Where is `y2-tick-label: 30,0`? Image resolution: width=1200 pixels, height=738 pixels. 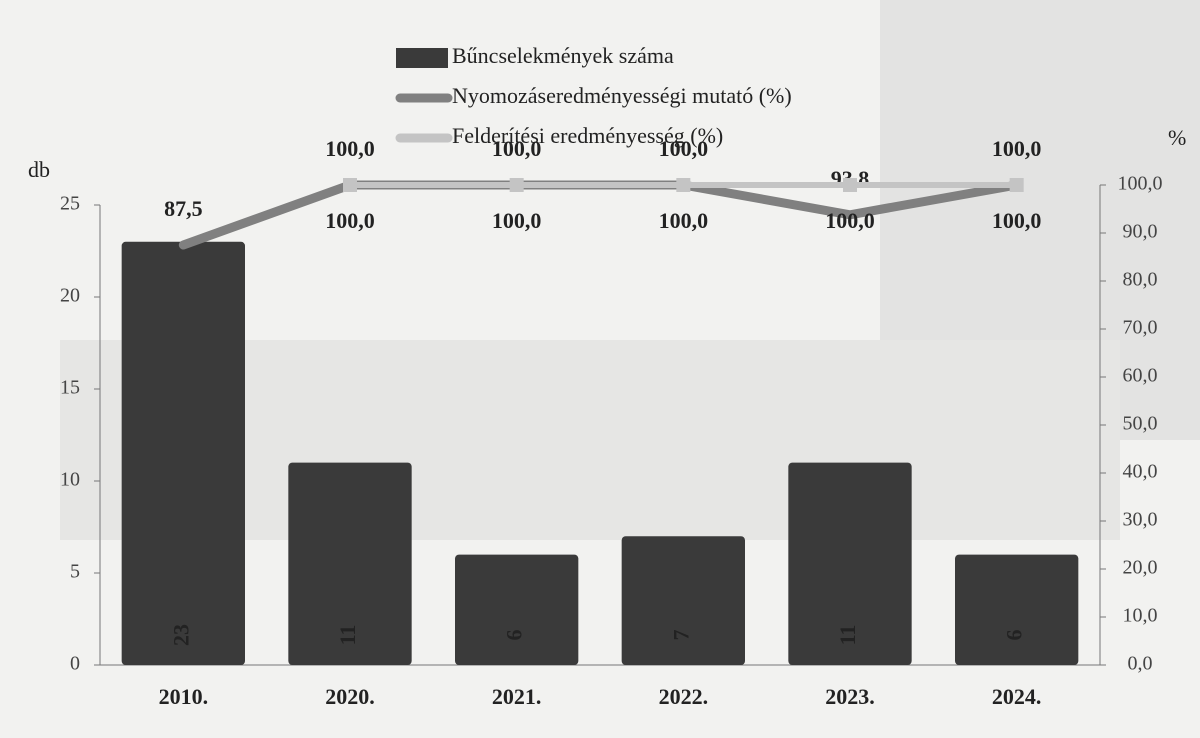
y2-tick-label: 30,0 is located at coordinates (1140, 520).